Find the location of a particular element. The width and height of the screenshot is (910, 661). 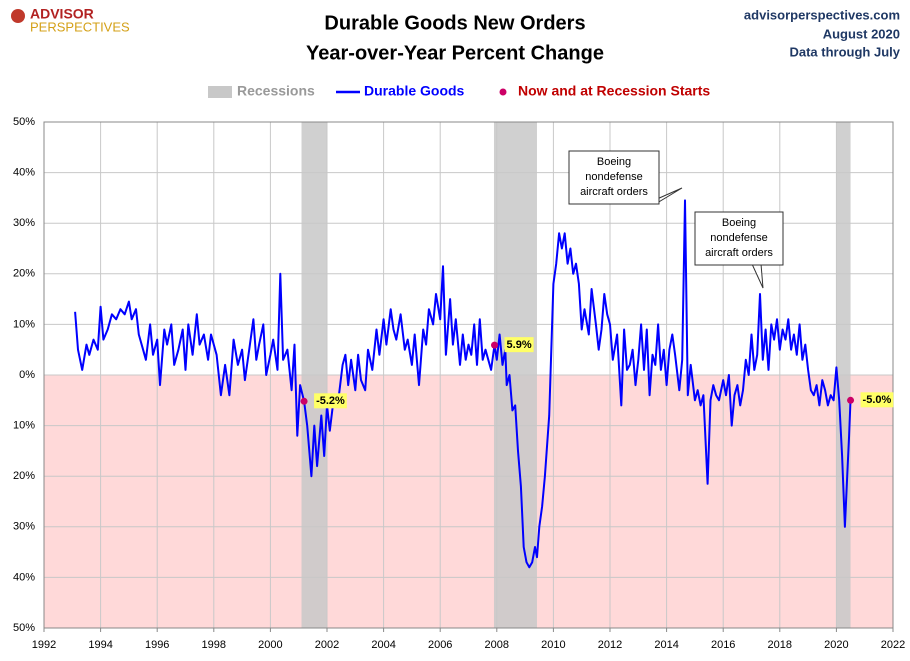

legend-label: Durable Goods is located at coordinates (414, 91).